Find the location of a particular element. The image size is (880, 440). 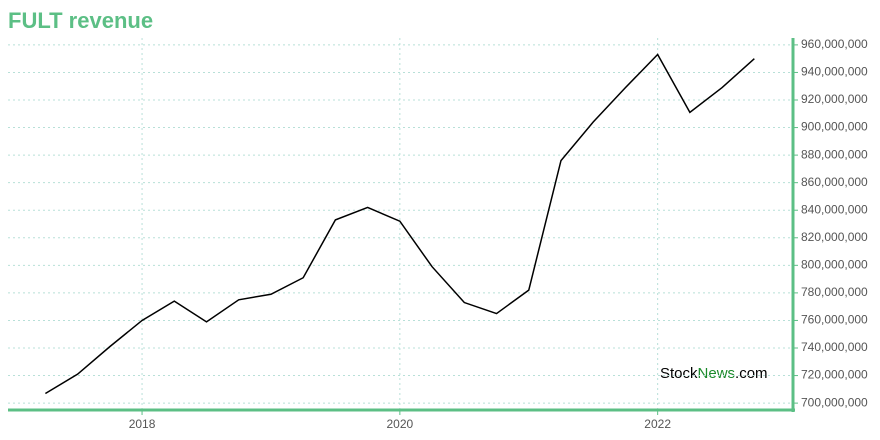

y-tick-label: 780,000,000 is located at coordinates (834, 292).